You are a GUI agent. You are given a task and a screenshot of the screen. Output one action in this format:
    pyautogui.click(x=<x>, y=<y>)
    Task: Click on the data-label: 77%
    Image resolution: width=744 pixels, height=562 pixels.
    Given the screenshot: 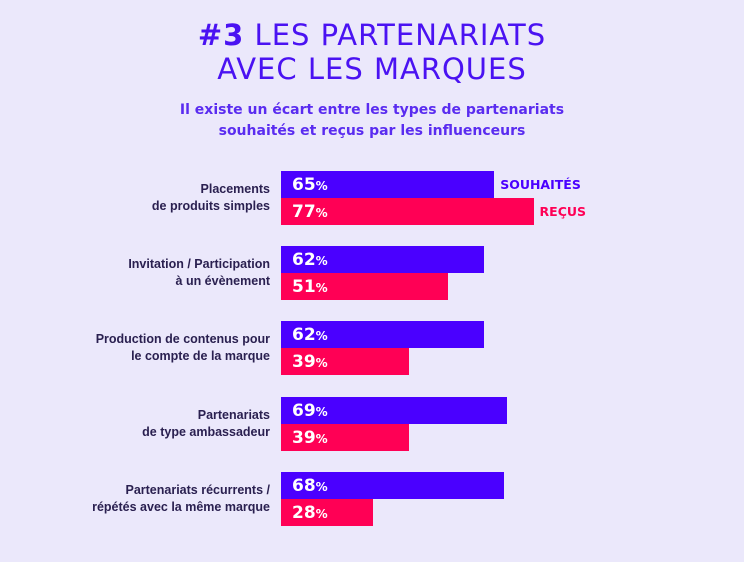 What is the action you would take?
    pyautogui.click(x=310, y=212)
    